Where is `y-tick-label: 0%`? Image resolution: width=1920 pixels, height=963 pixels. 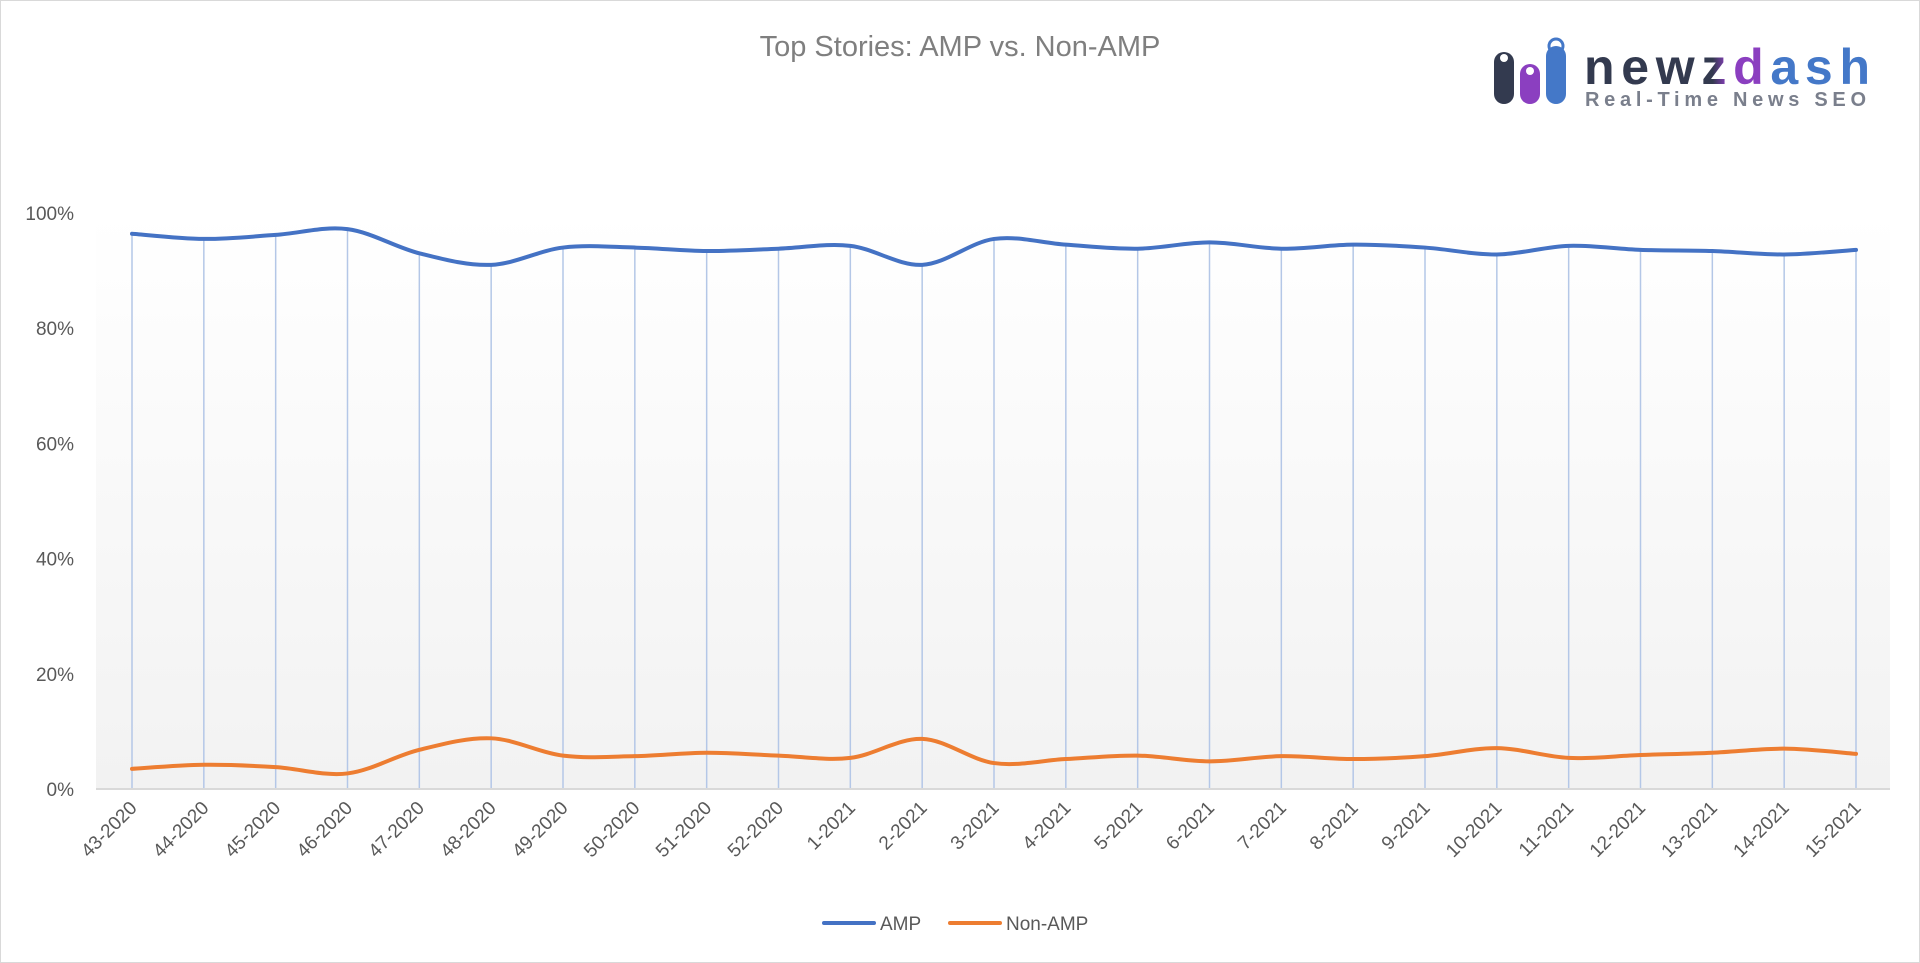
y-tick-label: 0% is located at coordinates (61, 790).